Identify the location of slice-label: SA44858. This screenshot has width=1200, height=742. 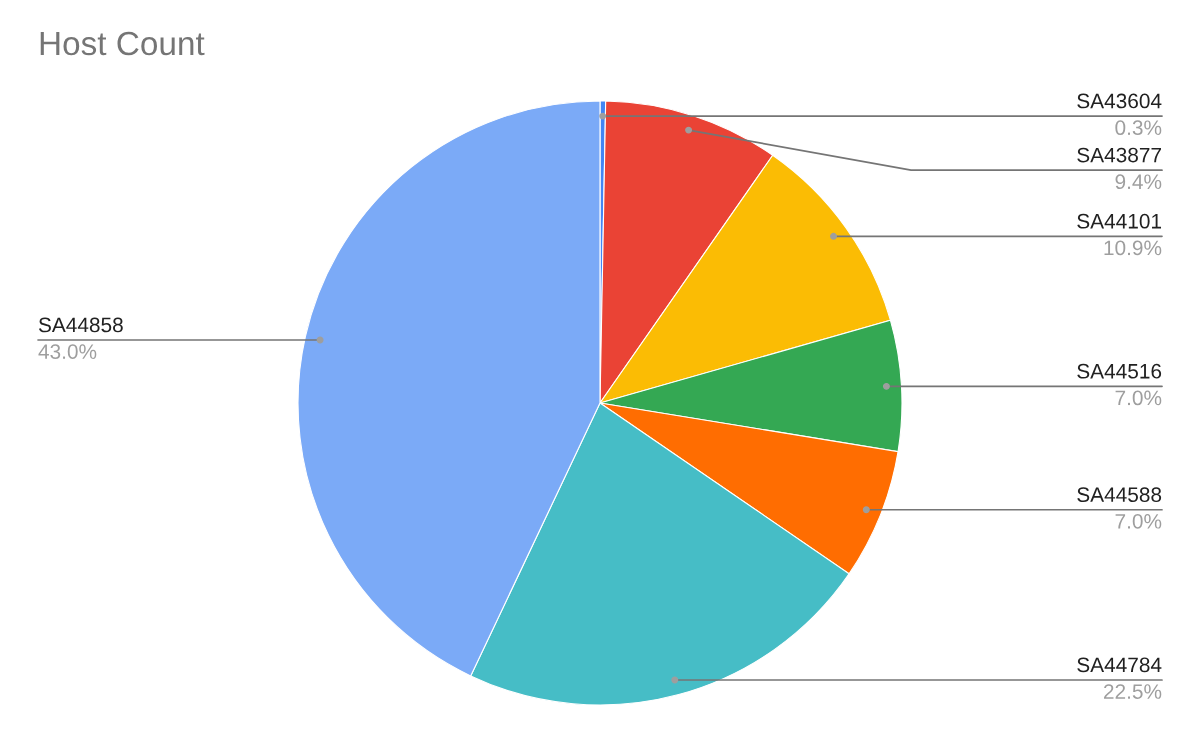
(80, 325).